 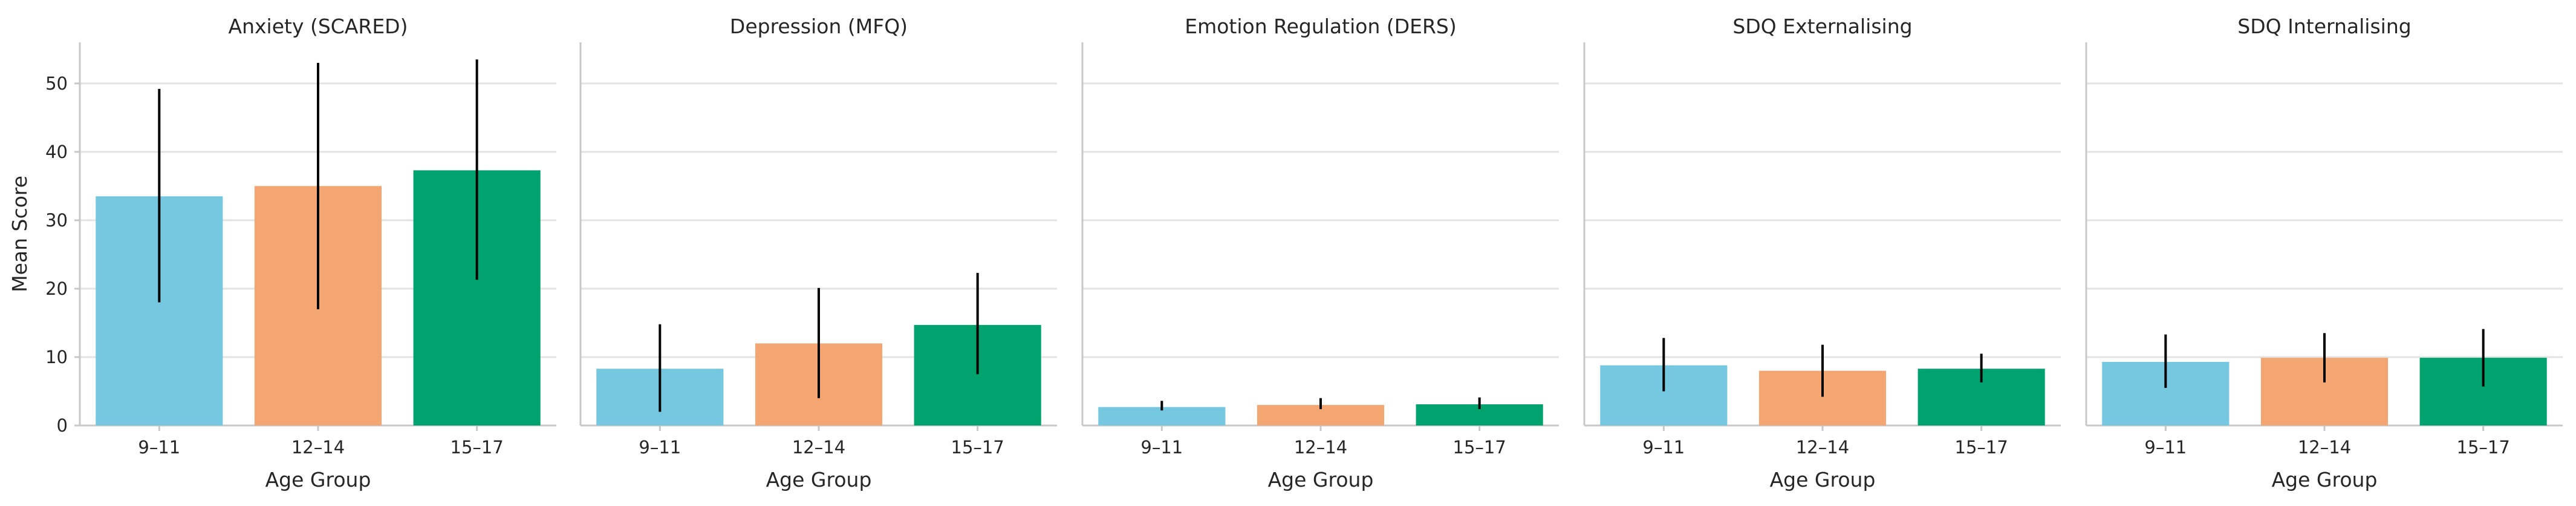 What do you see at coordinates (1822, 26) in the screenshot?
I see `panel-title: SDQ Externalising` at bounding box center [1822, 26].